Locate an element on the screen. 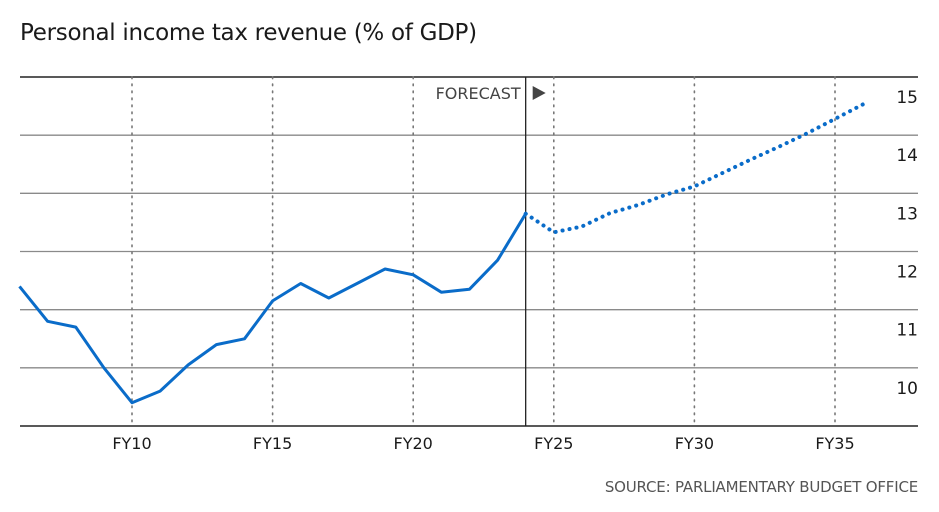 The image size is (939, 512). x-tick-label: FY20 is located at coordinates (413, 443).